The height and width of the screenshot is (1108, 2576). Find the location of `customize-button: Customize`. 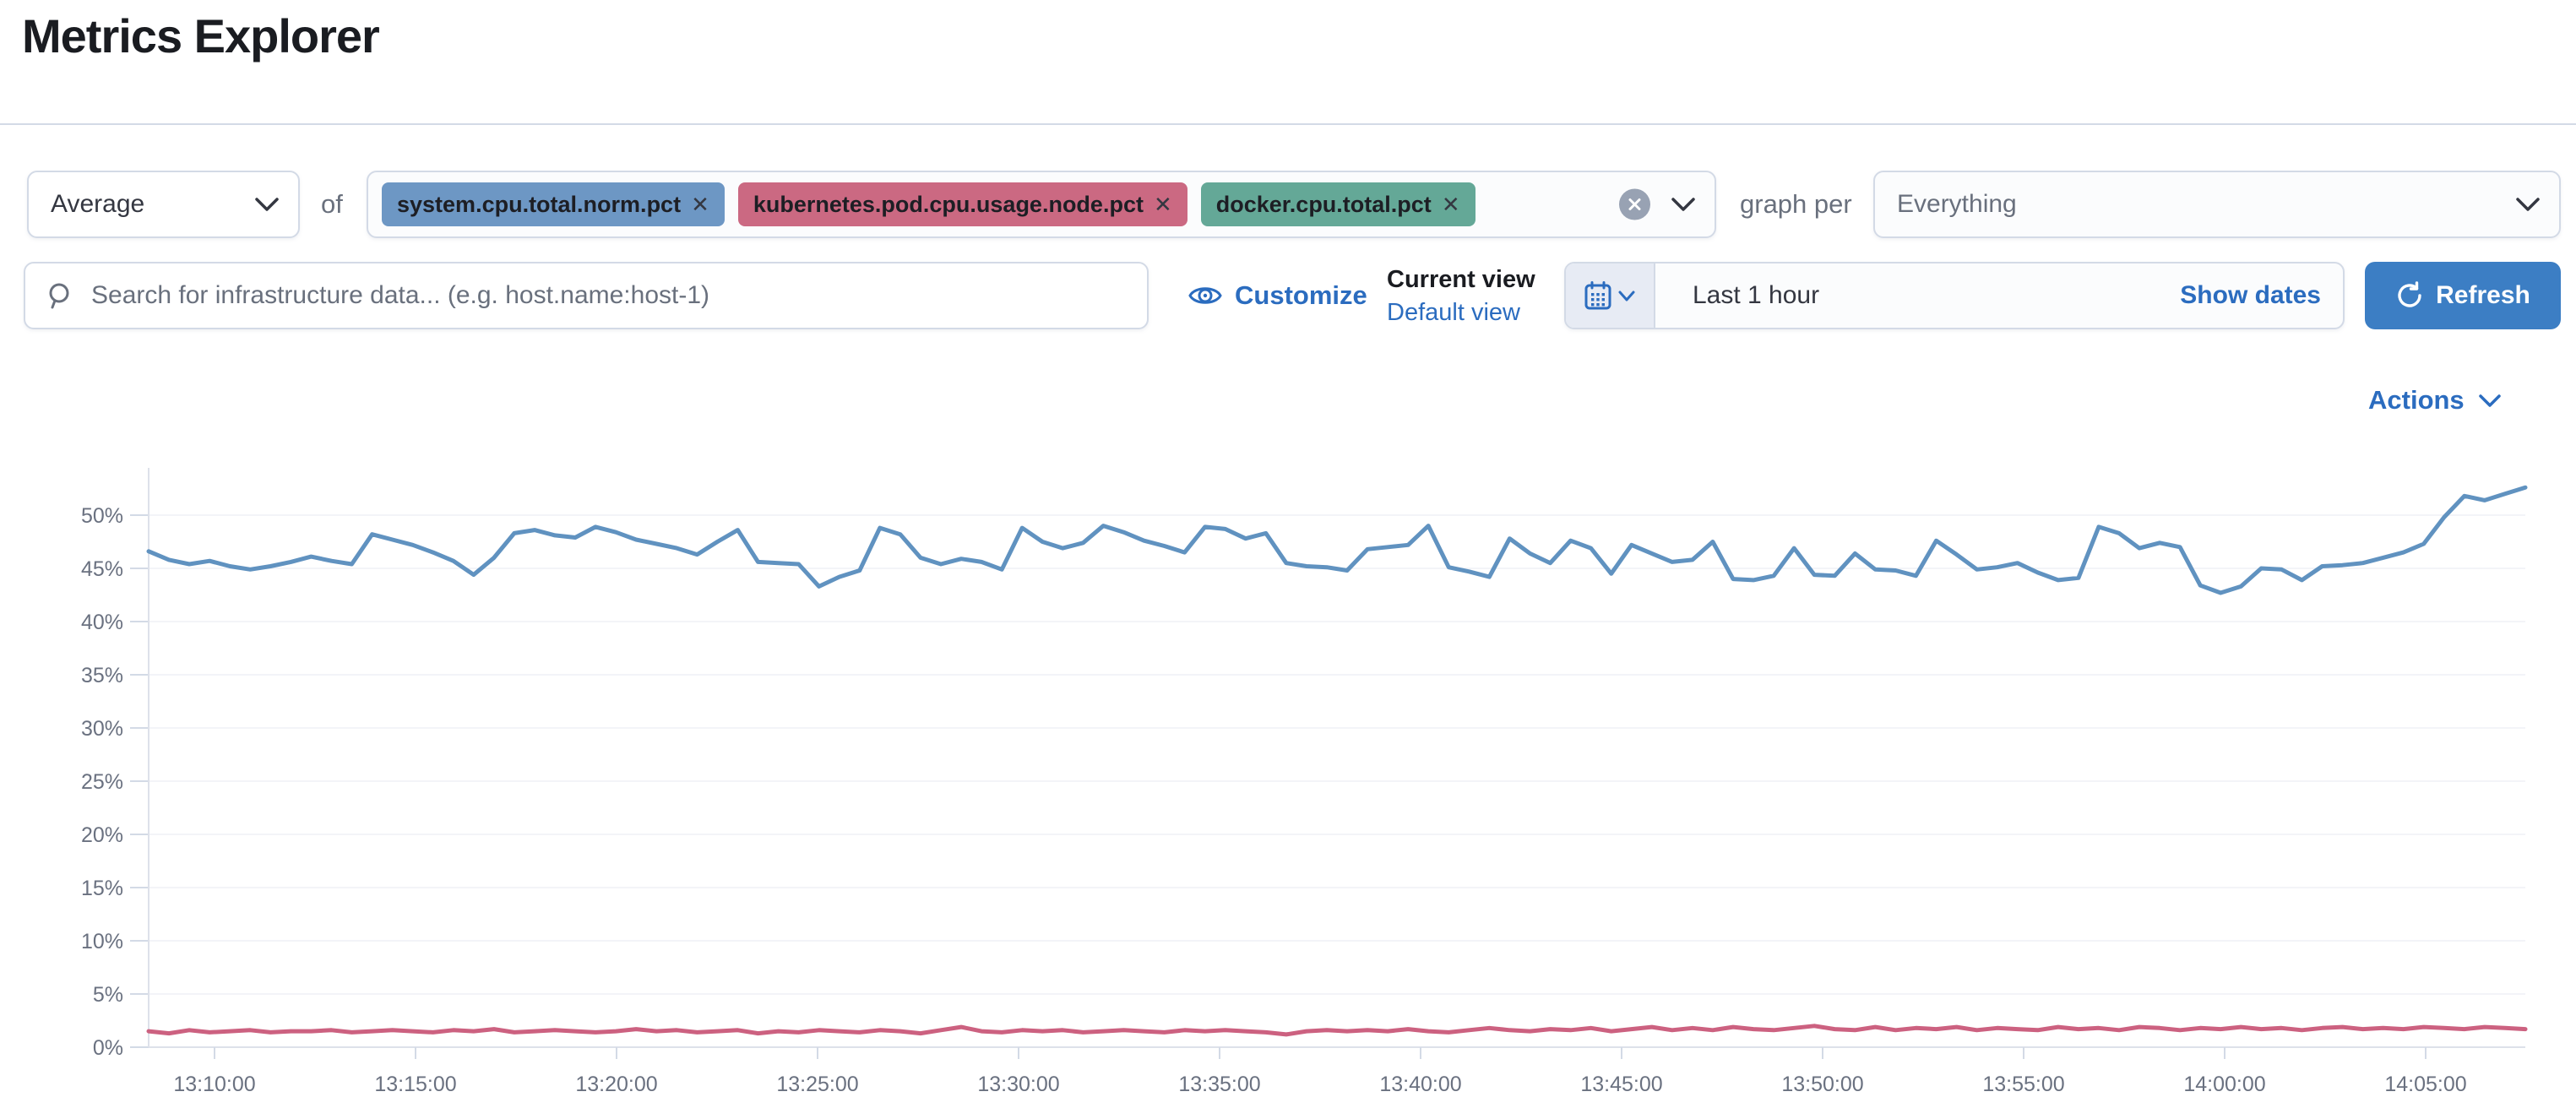

customize-button: Customize is located at coordinates (1277, 295).